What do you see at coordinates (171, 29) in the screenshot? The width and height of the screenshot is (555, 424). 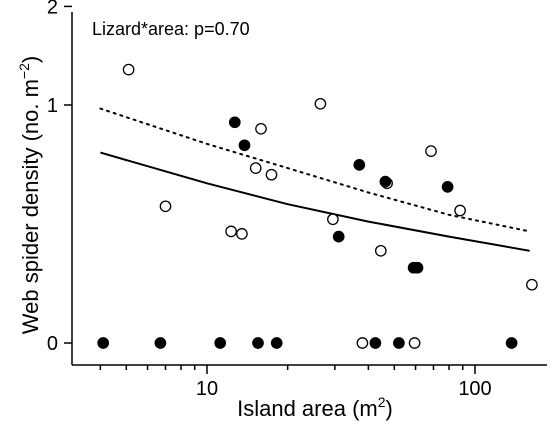 I see `chart-annotation: Lizard*area: p=0.70` at bounding box center [171, 29].